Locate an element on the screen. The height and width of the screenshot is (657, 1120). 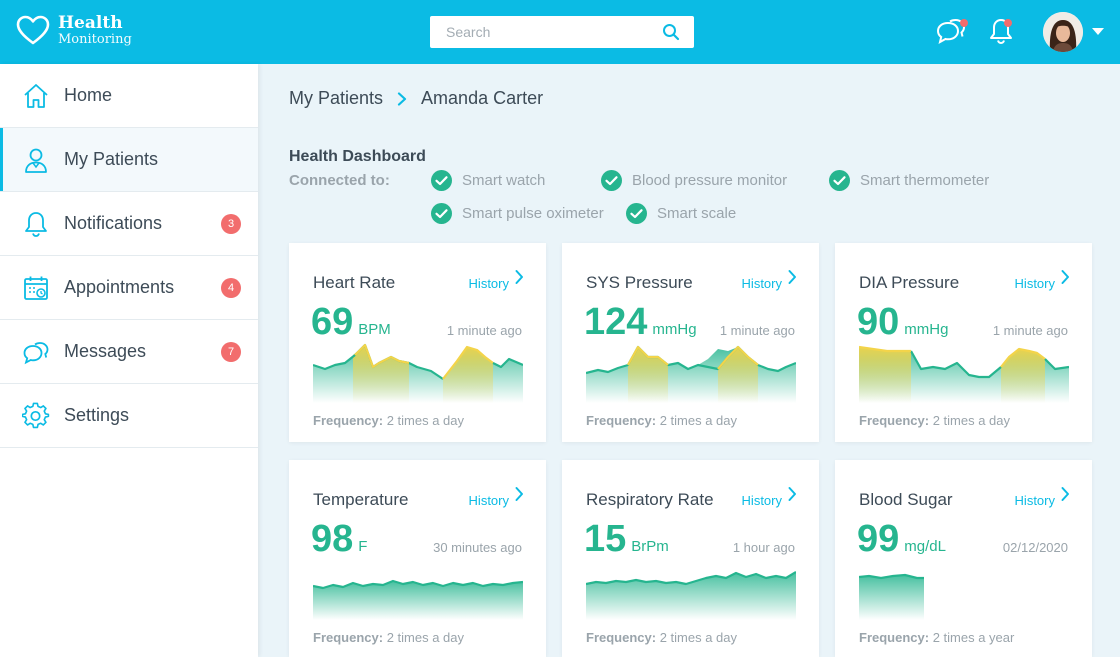
bell-icon is located at coordinates (36, 224).